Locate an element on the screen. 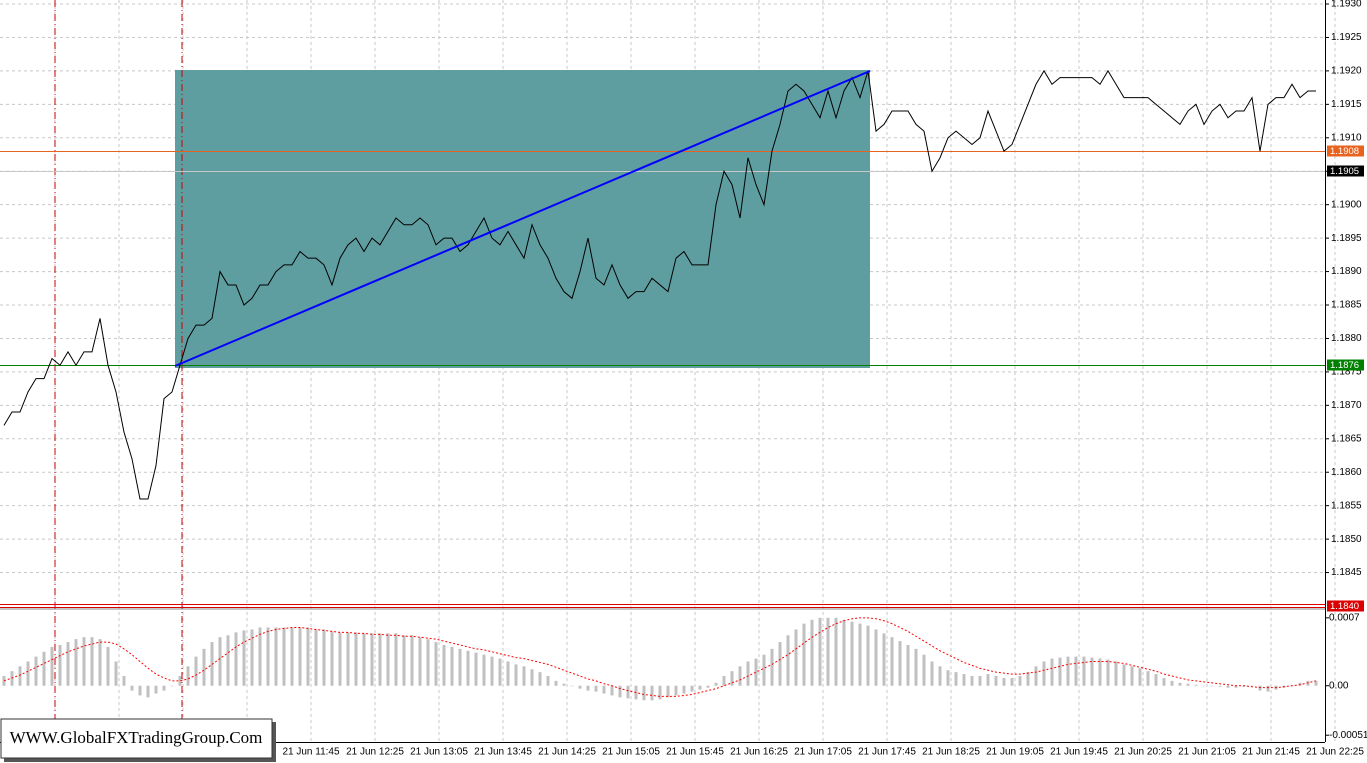 The image size is (1367, 763). y-tick-label: 1.1855 is located at coordinates (1346, 505).